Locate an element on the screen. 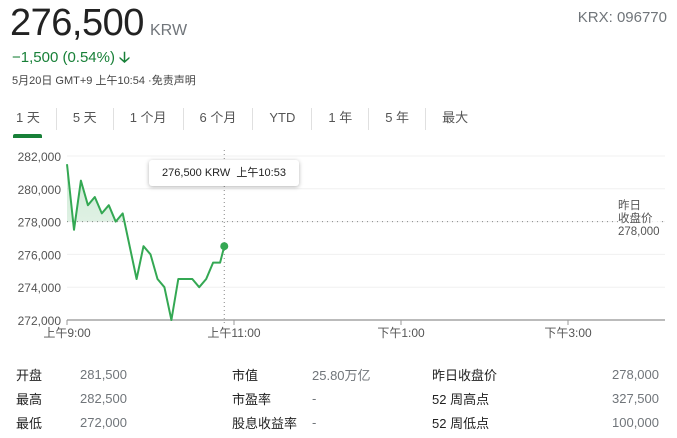 This screenshot has width=677, height=438. currency: KRW is located at coordinates (169, 30).